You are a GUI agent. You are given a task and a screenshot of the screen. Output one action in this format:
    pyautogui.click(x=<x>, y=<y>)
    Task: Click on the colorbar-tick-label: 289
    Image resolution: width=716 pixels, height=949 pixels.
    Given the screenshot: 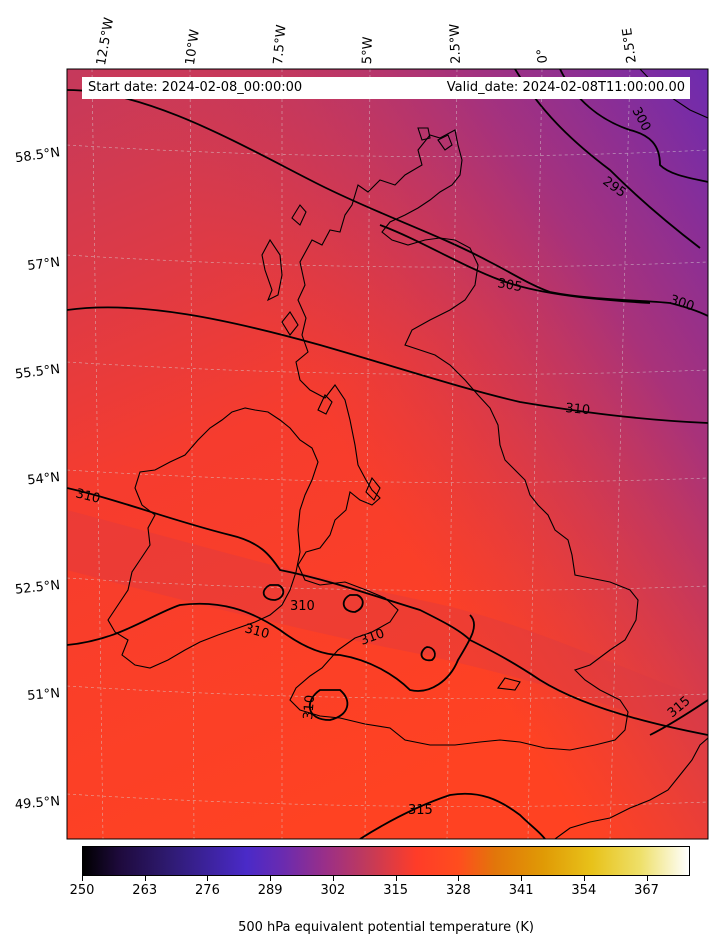 What is the action you would take?
    pyautogui.click(x=270, y=890)
    